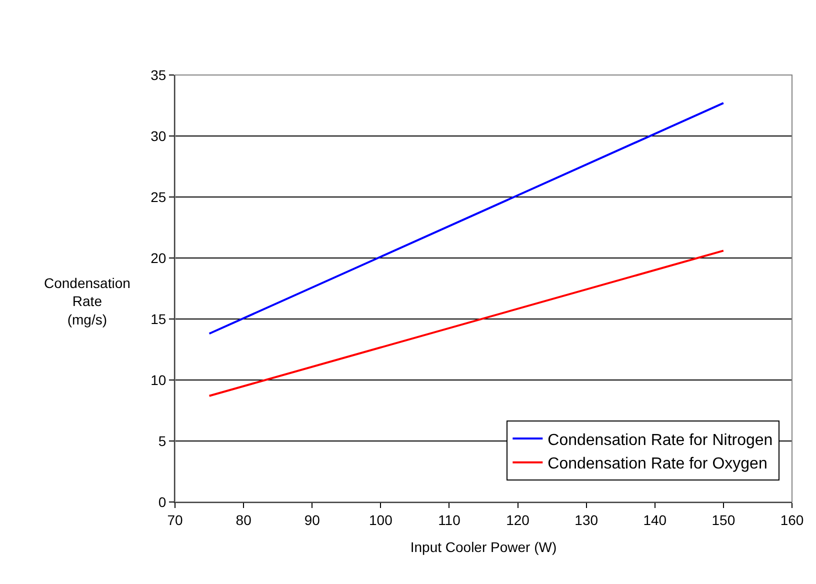  I want to click on y-tick-label: 20, so click(158, 258).